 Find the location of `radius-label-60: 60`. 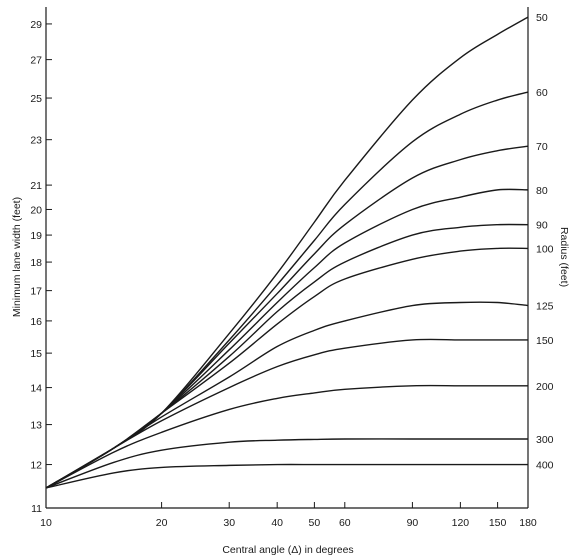

radius-label-60: 60 is located at coordinates (542, 93).